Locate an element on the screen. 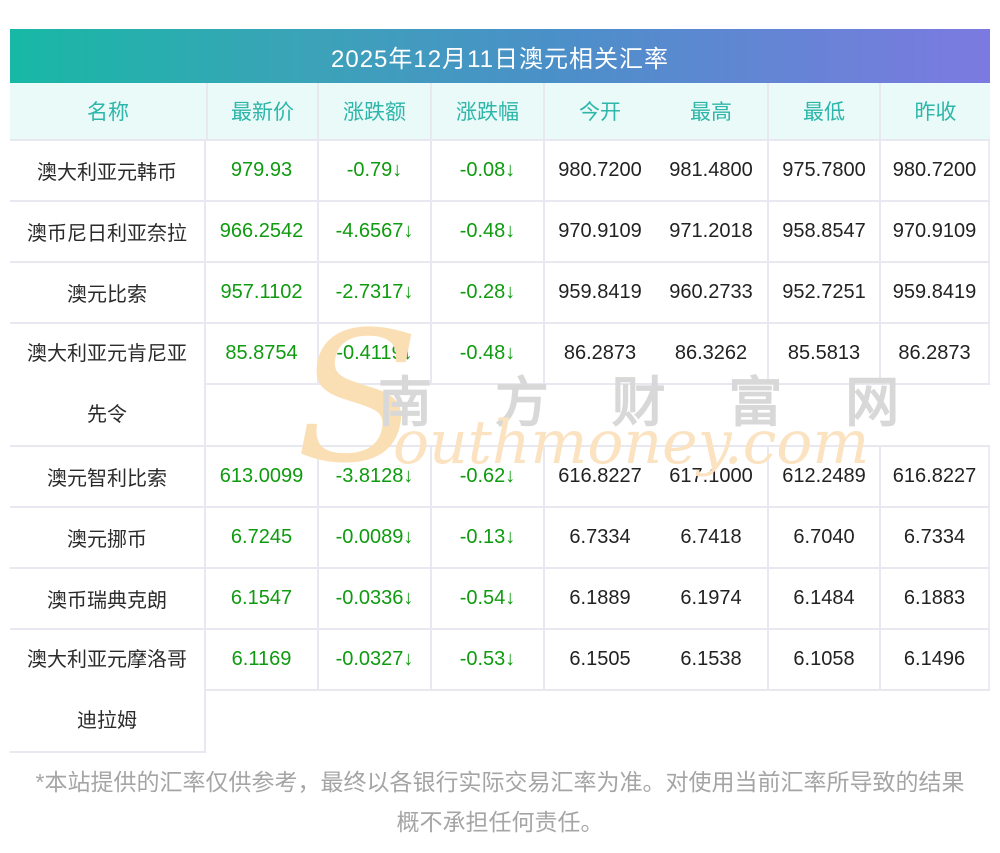  currency-name-line1: 澳大利亚元肯尼亚 is located at coordinates (107, 353).